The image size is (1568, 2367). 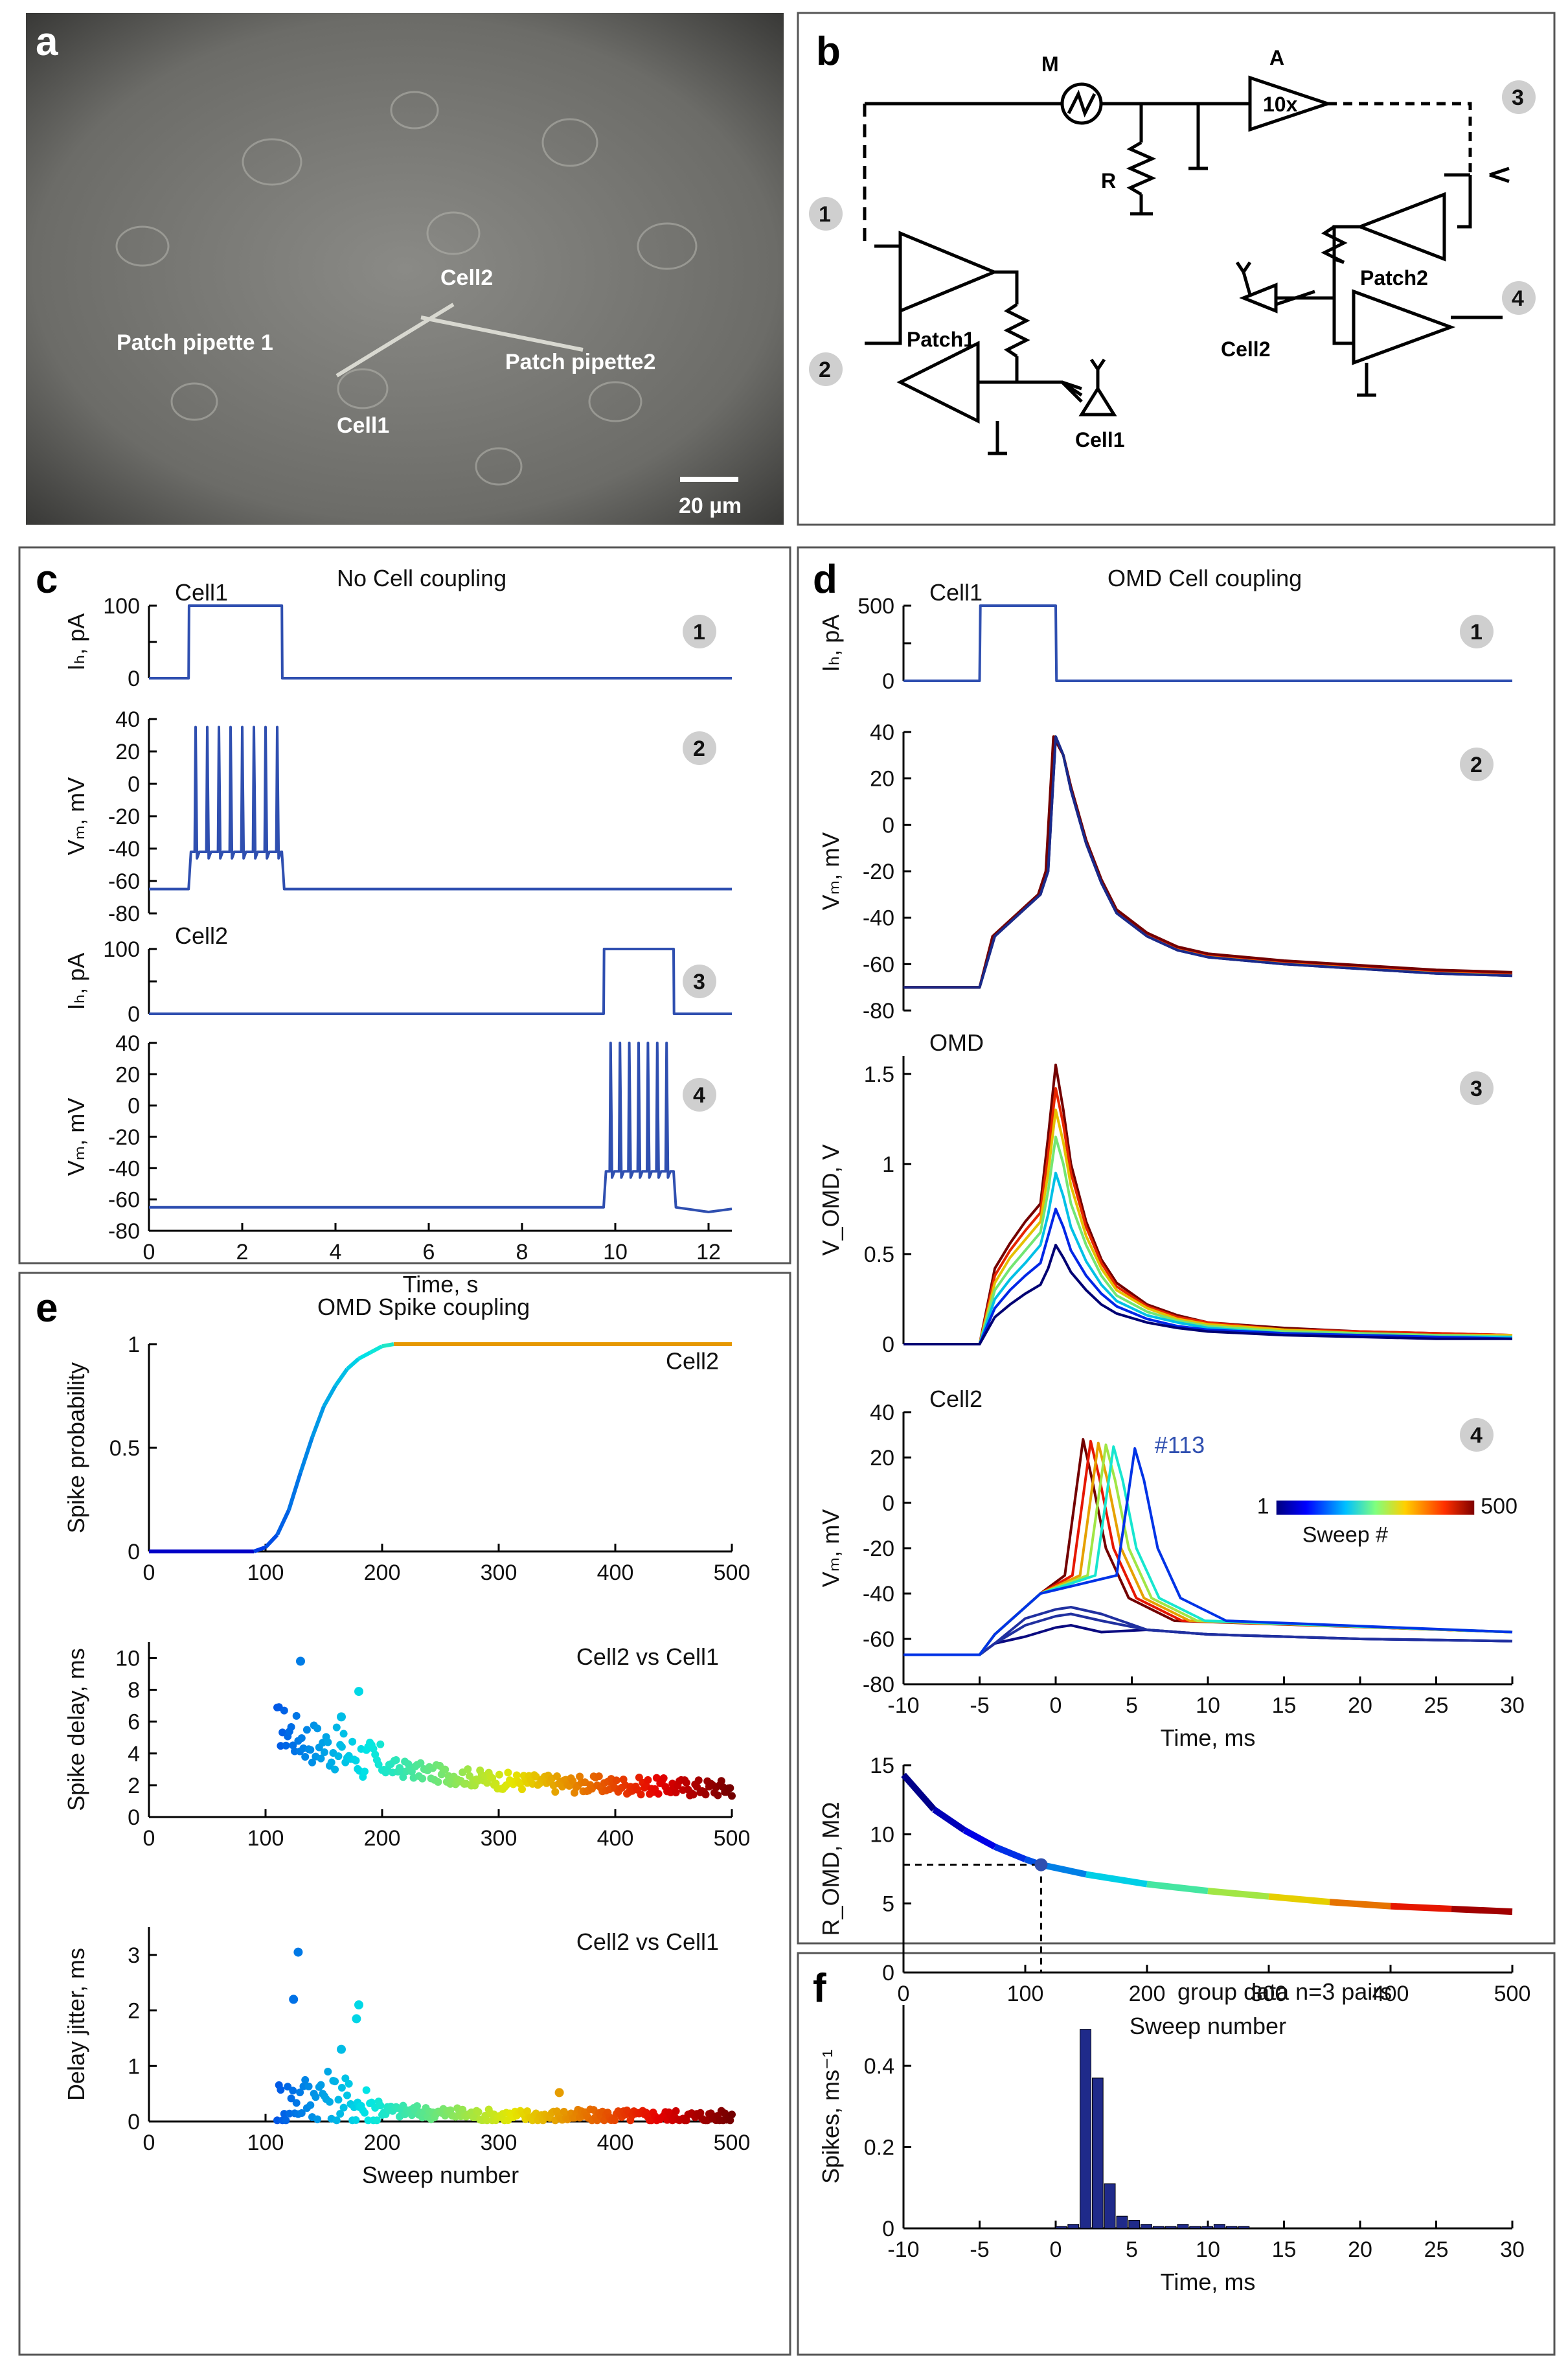 I want to click on series-label: Cell2 vs Cell1, so click(x=647, y=1942).